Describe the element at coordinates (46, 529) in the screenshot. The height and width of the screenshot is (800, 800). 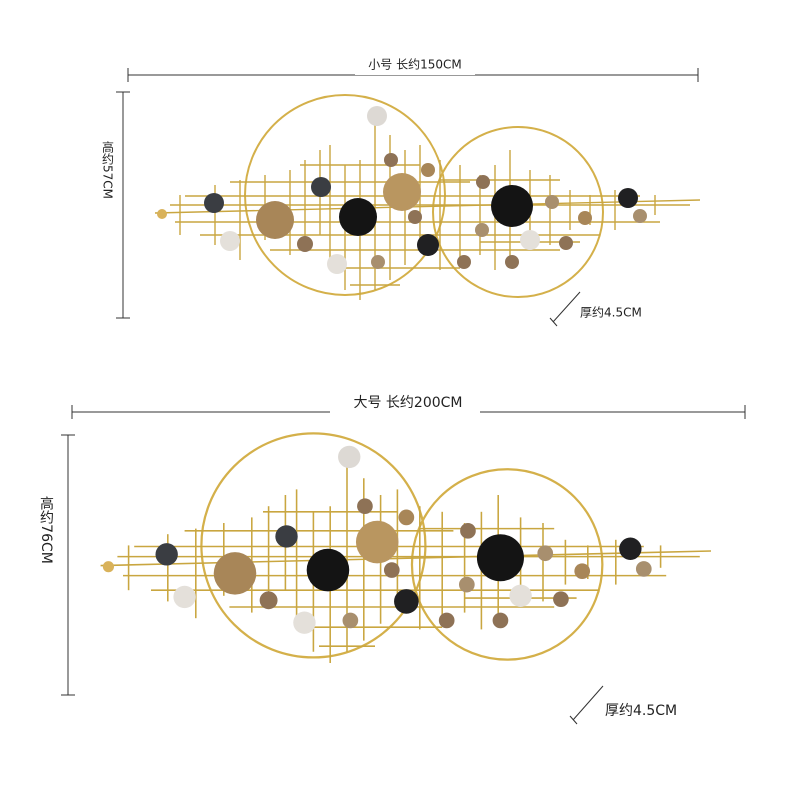
I see `large-height-label: 高约76CM` at that location.